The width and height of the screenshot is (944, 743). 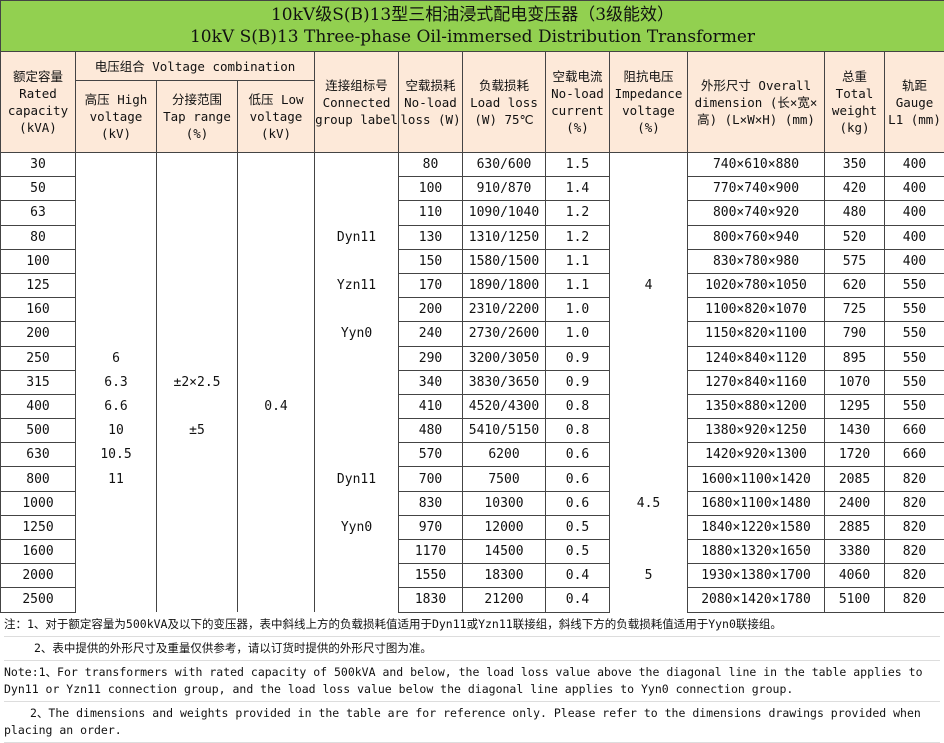 I want to click on cell-capacity: 400, so click(x=38, y=406).